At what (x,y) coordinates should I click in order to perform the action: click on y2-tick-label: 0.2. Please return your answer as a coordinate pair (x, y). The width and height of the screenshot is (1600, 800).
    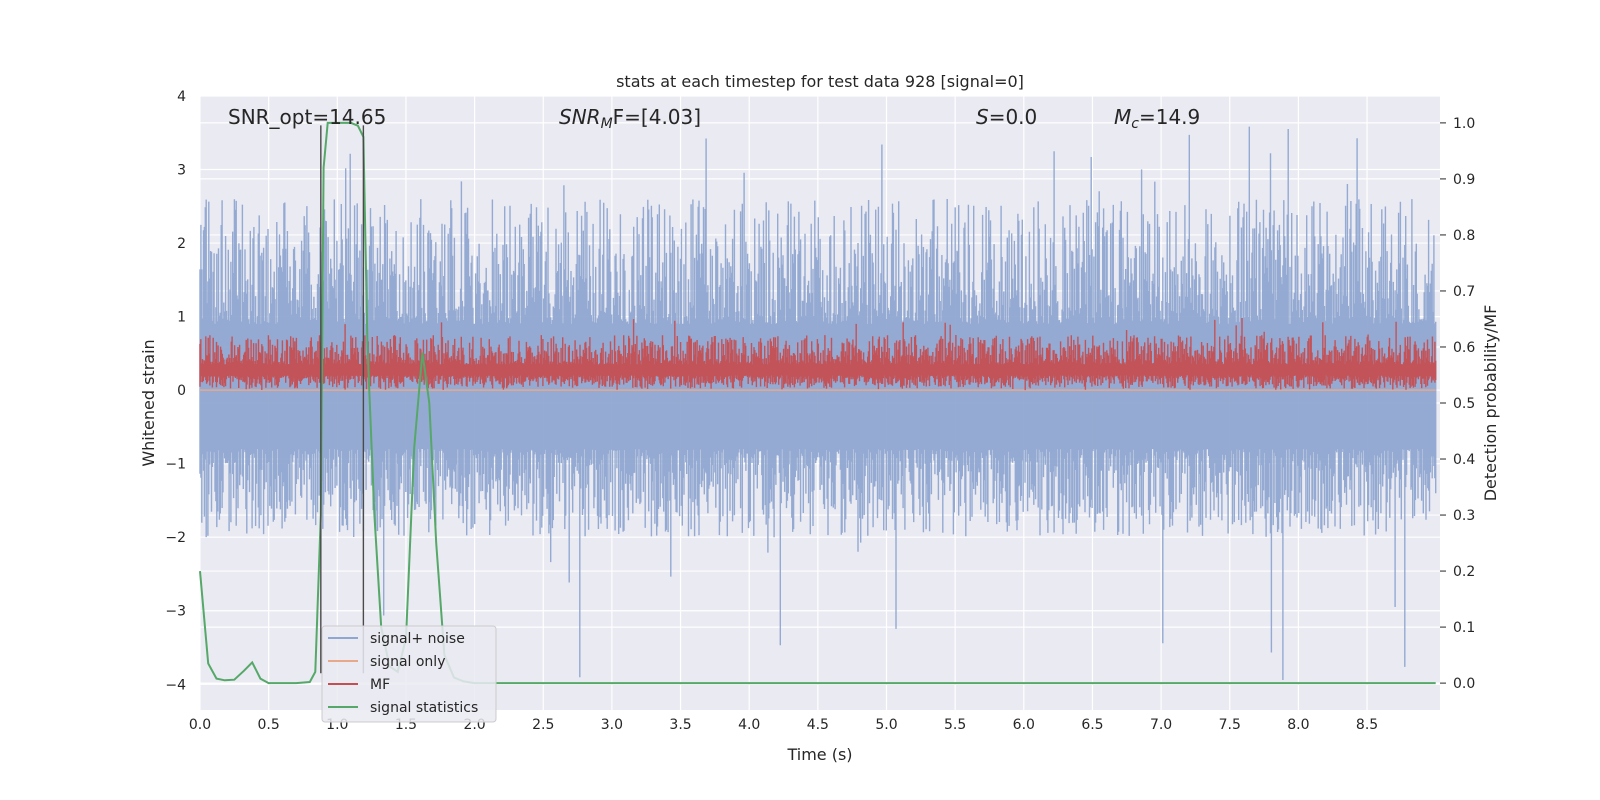
    Looking at the image, I should click on (1464, 572).